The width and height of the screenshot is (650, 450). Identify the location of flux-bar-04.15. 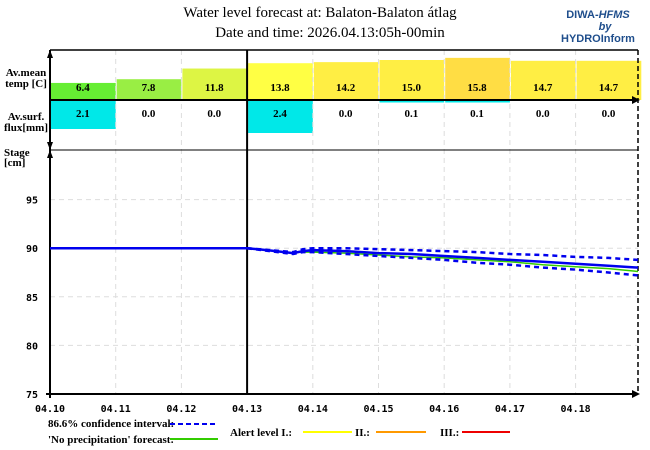
(412, 102).